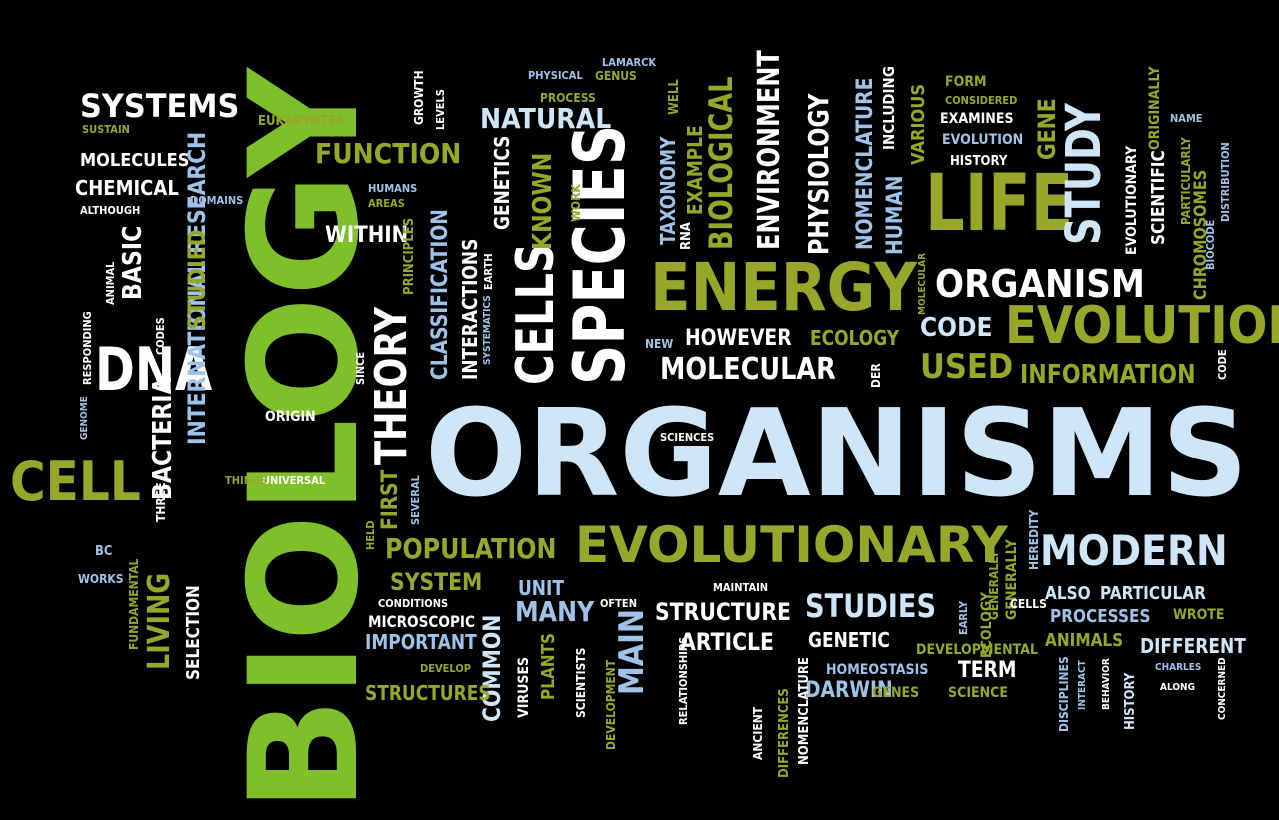 This screenshot has height=820, width=1279. I want to click on word-71: MICROSCOPIC, so click(421, 621).